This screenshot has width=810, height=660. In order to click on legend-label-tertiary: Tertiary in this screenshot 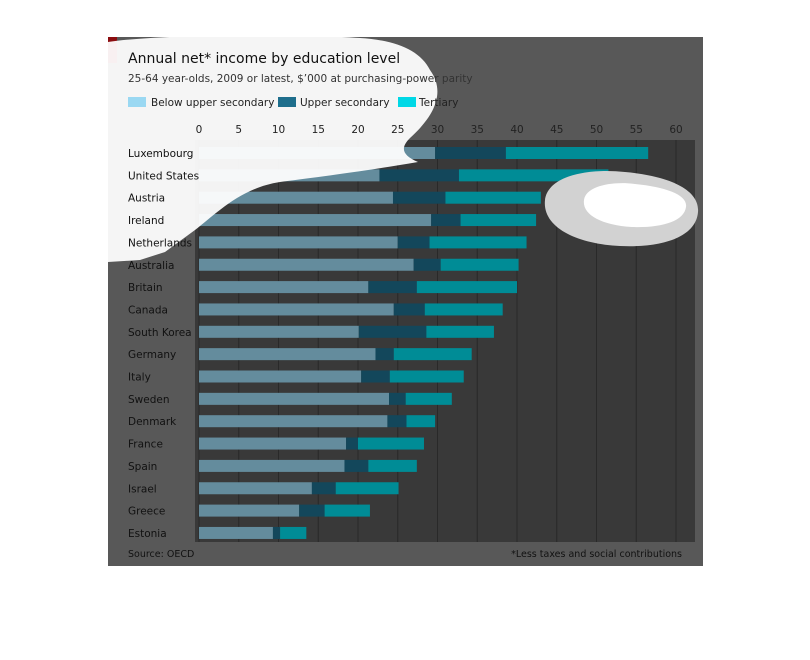, I will do `click(438, 103)`.